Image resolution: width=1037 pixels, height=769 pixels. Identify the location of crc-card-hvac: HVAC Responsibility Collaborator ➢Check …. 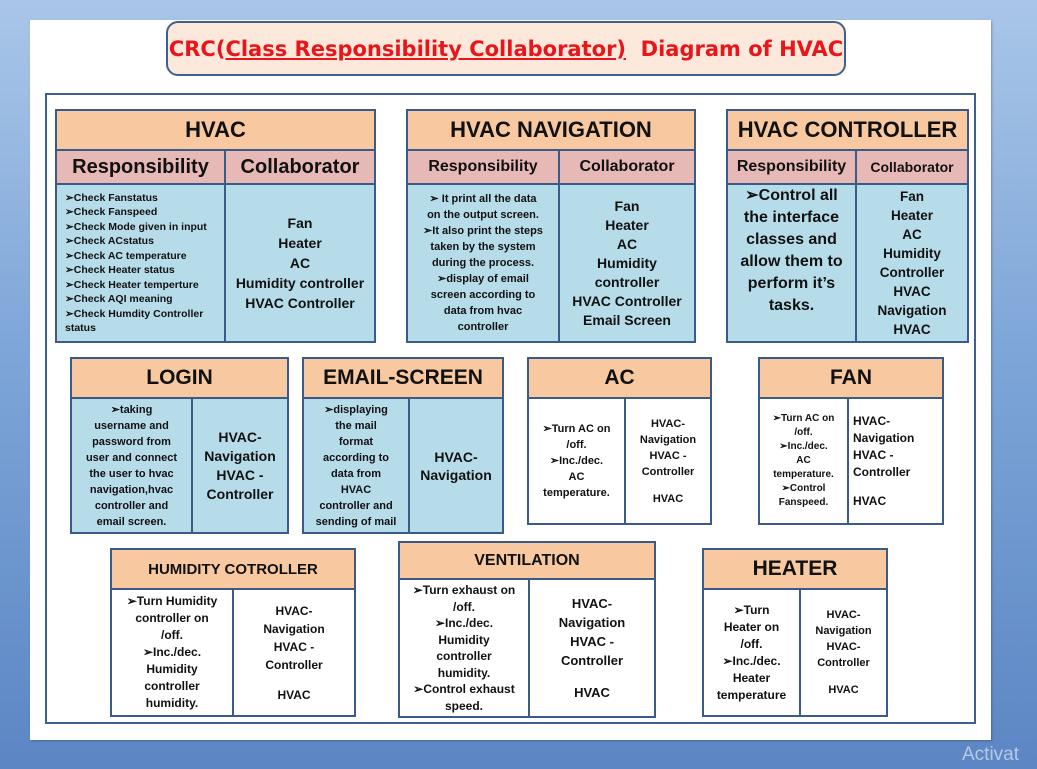
(215, 226).